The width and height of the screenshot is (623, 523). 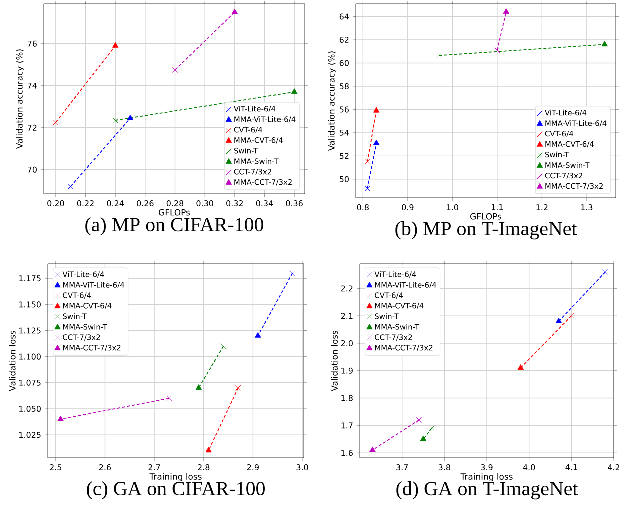 I want to click on text: (d) GA on T-ImageNet, so click(x=487, y=491).